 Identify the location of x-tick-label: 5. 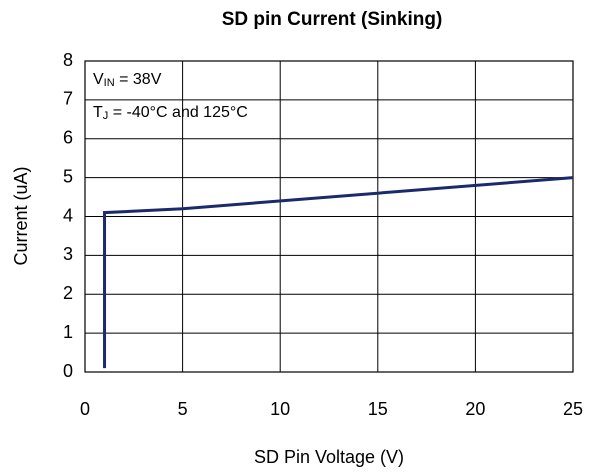
(183, 409).